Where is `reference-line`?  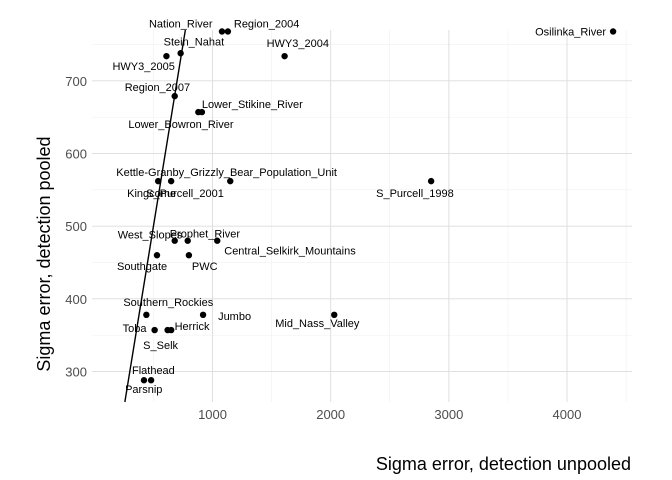 reference-line is located at coordinates (155, 216).